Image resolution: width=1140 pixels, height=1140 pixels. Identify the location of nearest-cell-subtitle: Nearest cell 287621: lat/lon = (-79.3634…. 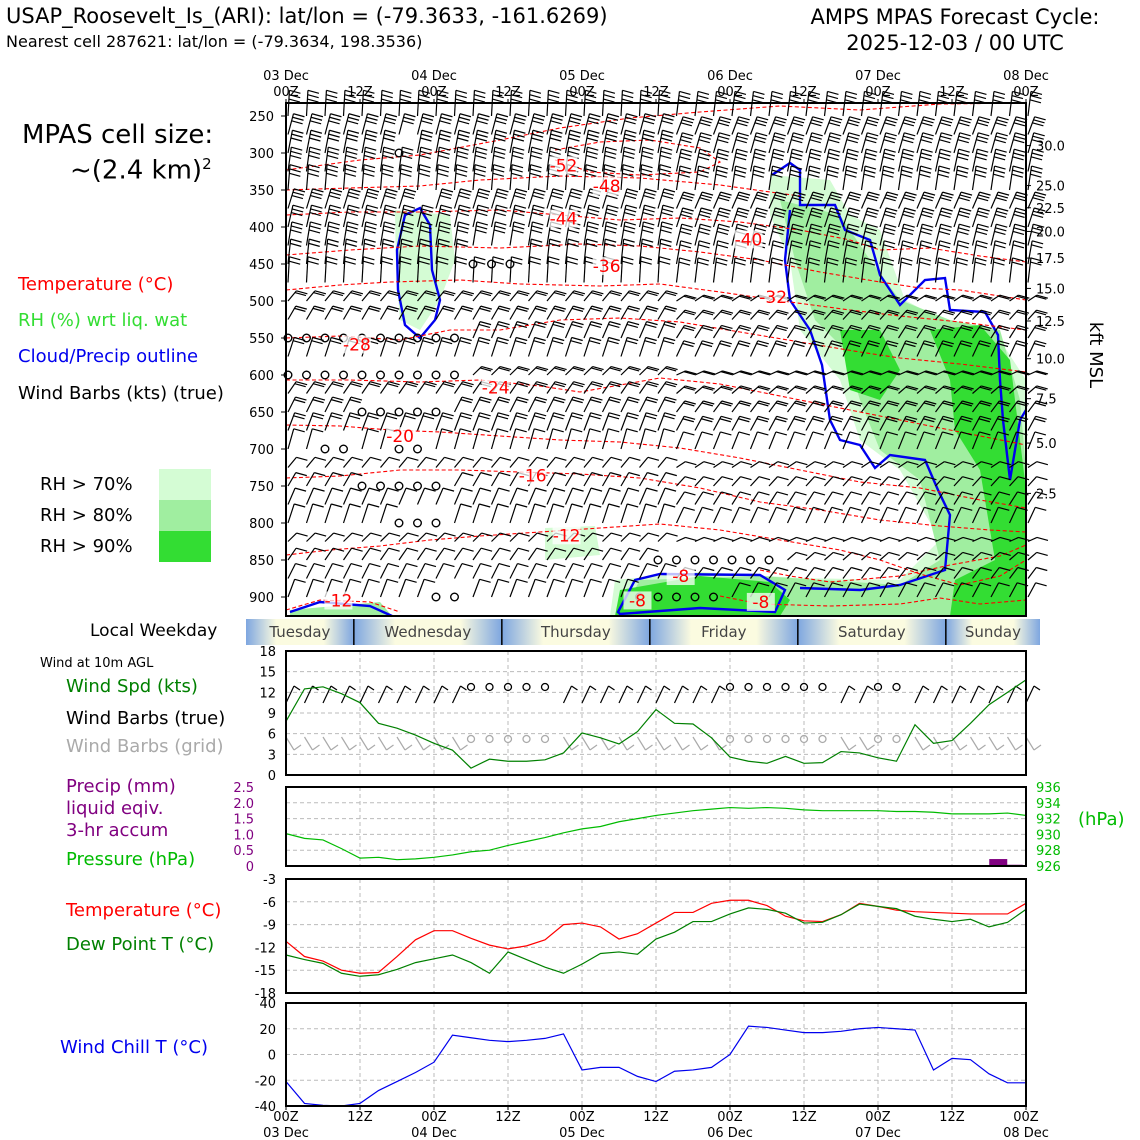
(214, 41).